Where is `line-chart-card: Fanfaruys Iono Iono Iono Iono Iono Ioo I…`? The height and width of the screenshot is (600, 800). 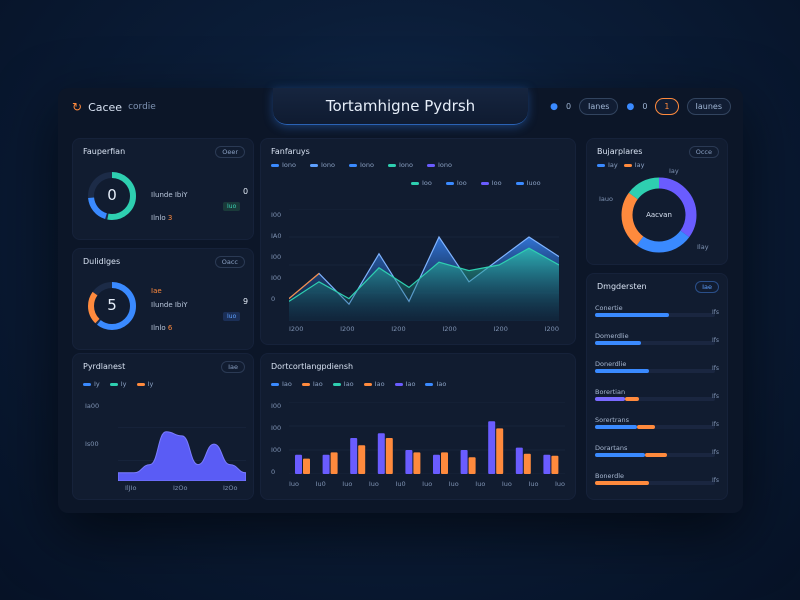
line-chart-card: Fanfaruys Iono Iono Iono Iono Iono Ioo I… is located at coordinates (418, 241).